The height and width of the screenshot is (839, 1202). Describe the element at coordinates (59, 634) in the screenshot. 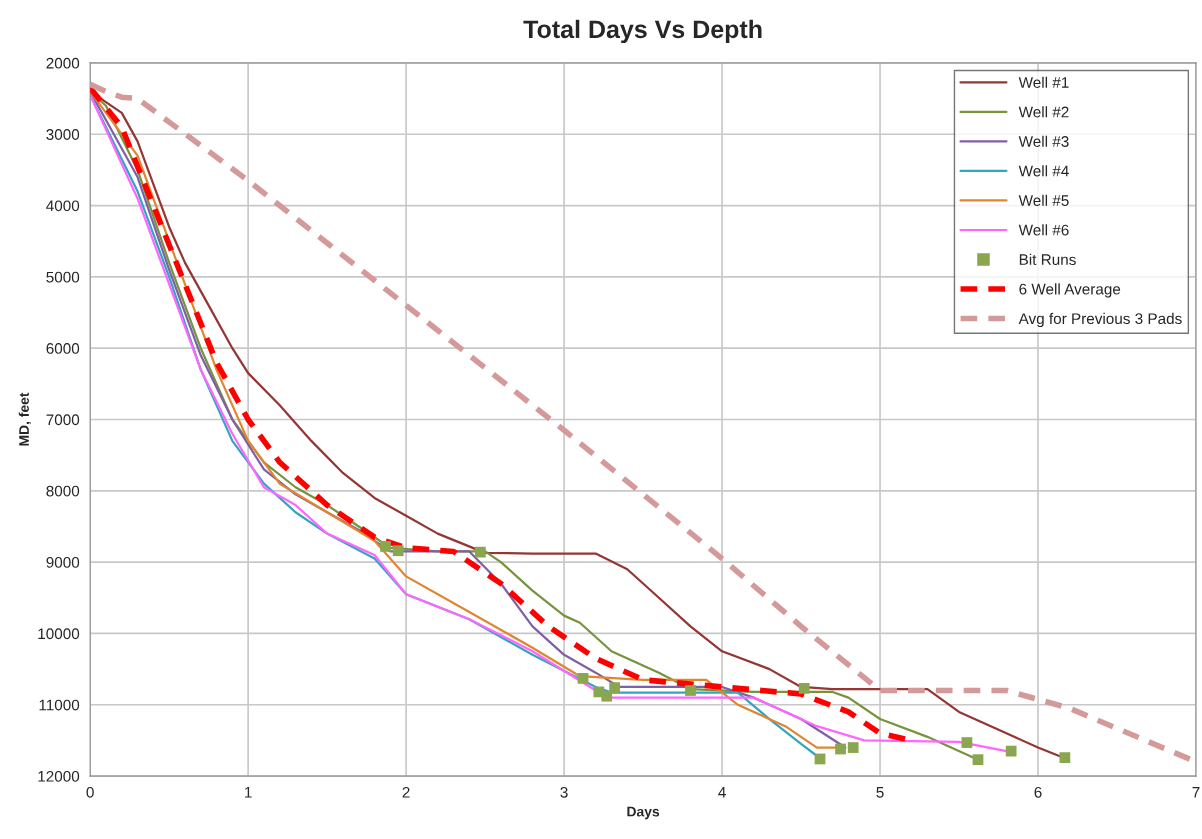

I see `y-tick-label: 10000` at that location.